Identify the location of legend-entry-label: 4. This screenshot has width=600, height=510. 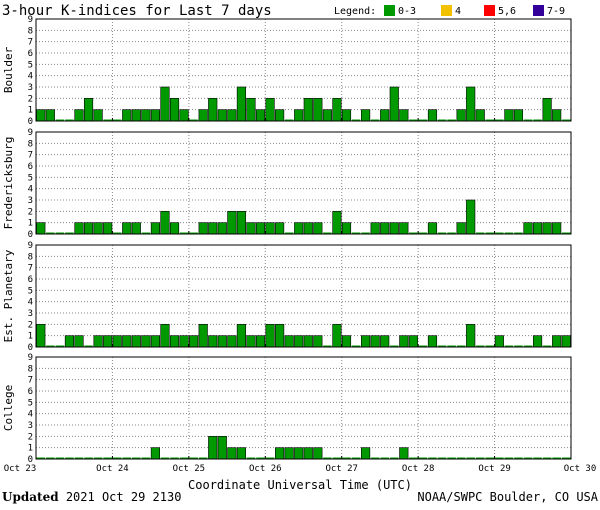
(458, 11).